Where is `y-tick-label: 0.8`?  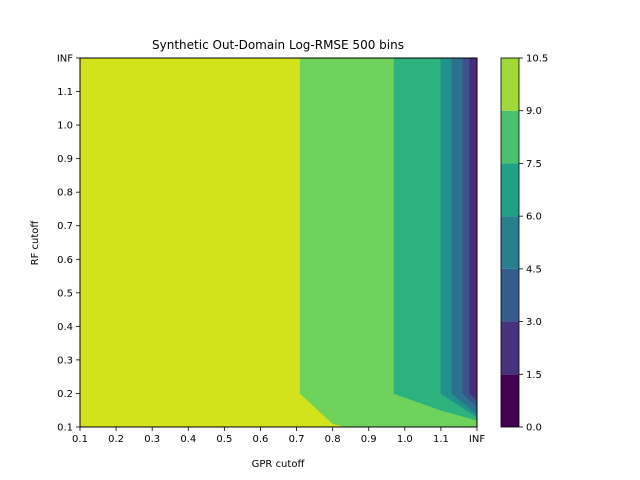 y-tick-label: 0.8 is located at coordinates (65, 193).